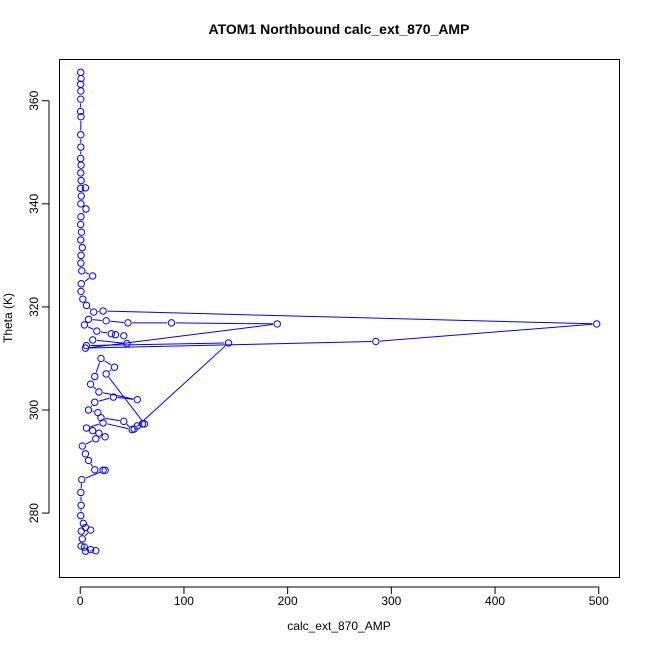 This screenshot has height=650, width=650. What do you see at coordinates (338, 626) in the screenshot?
I see `x-axis-label: calc_ext_870_AMP` at bounding box center [338, 626].